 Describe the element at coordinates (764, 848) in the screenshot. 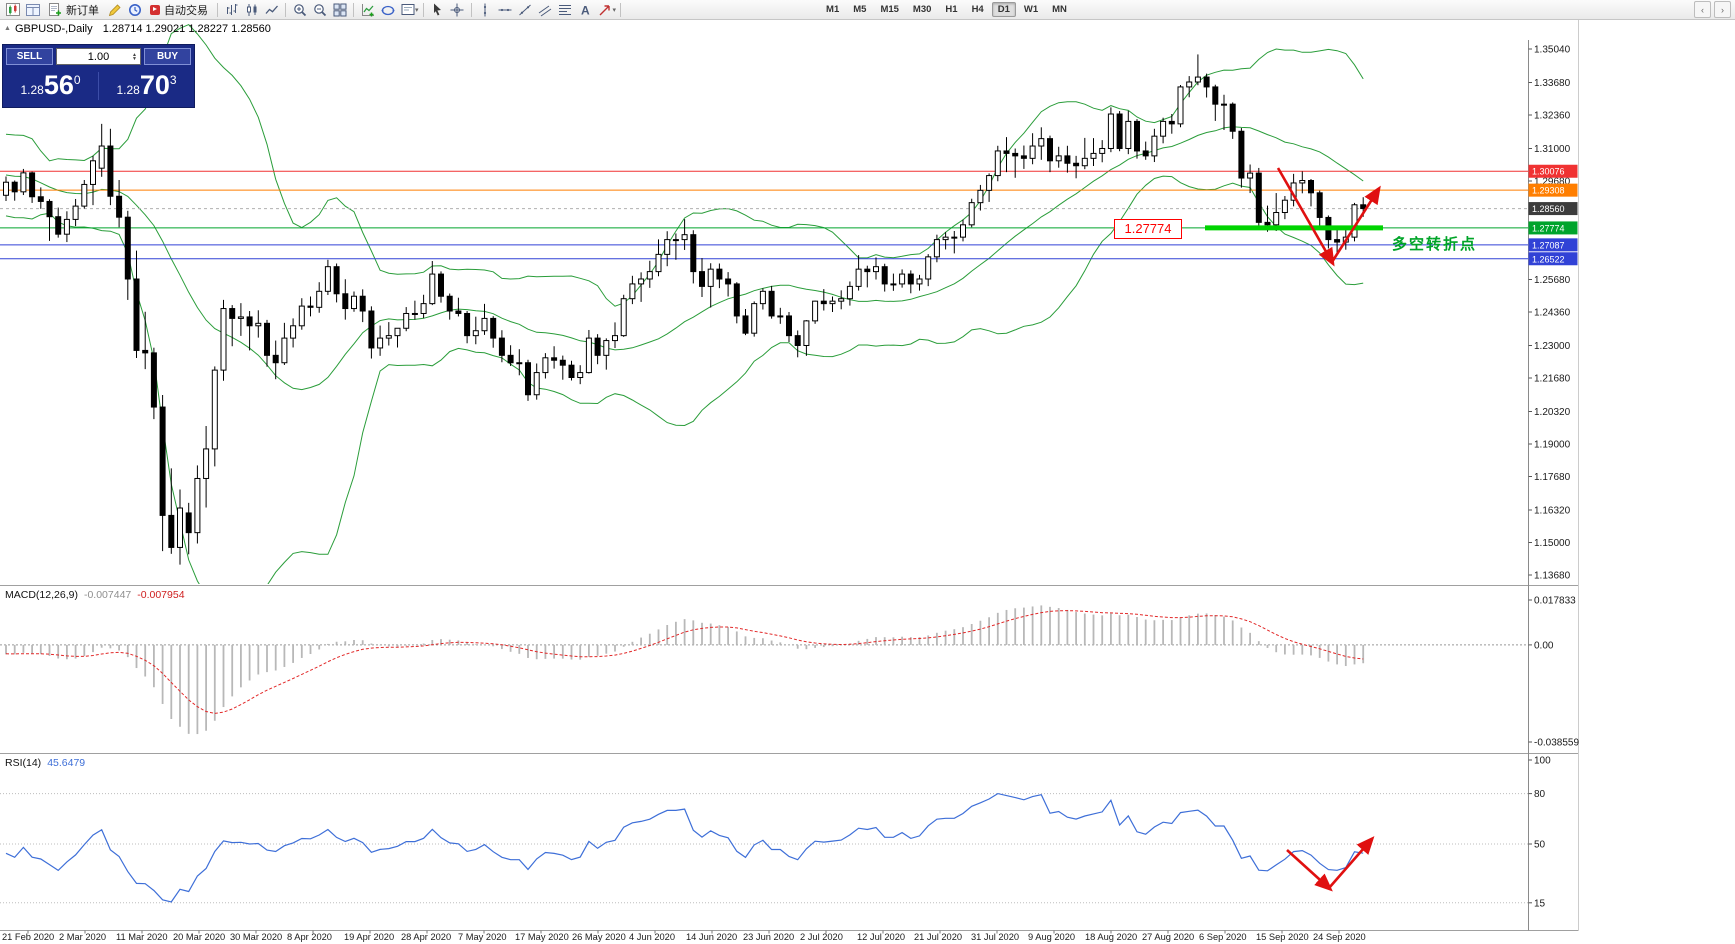

I see `rsi-pane` at that location.